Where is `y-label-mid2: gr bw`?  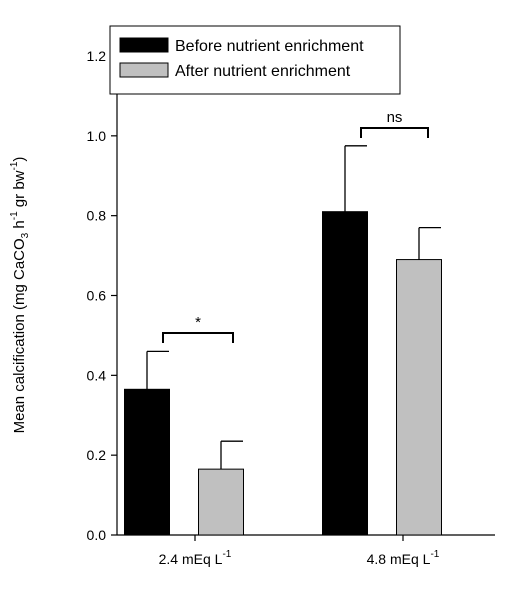
y-label-mid2: gr bw is located at coordinates (19, 190).